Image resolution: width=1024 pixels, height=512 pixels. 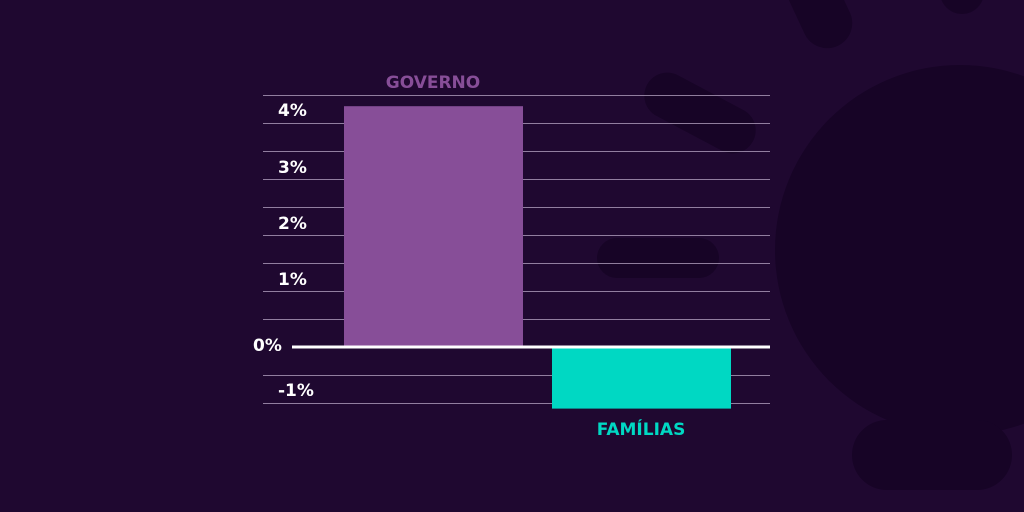 I want to click on y-tick-label: 0%, so click(x=267, y=346).